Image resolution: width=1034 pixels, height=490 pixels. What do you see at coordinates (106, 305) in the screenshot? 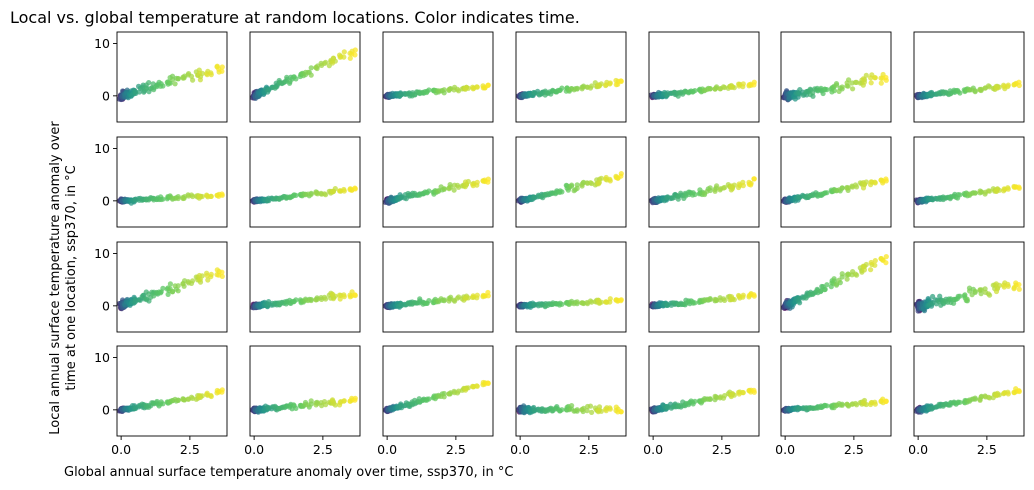
I see `y-tick-label: 0` at bounding box center [106, 305].